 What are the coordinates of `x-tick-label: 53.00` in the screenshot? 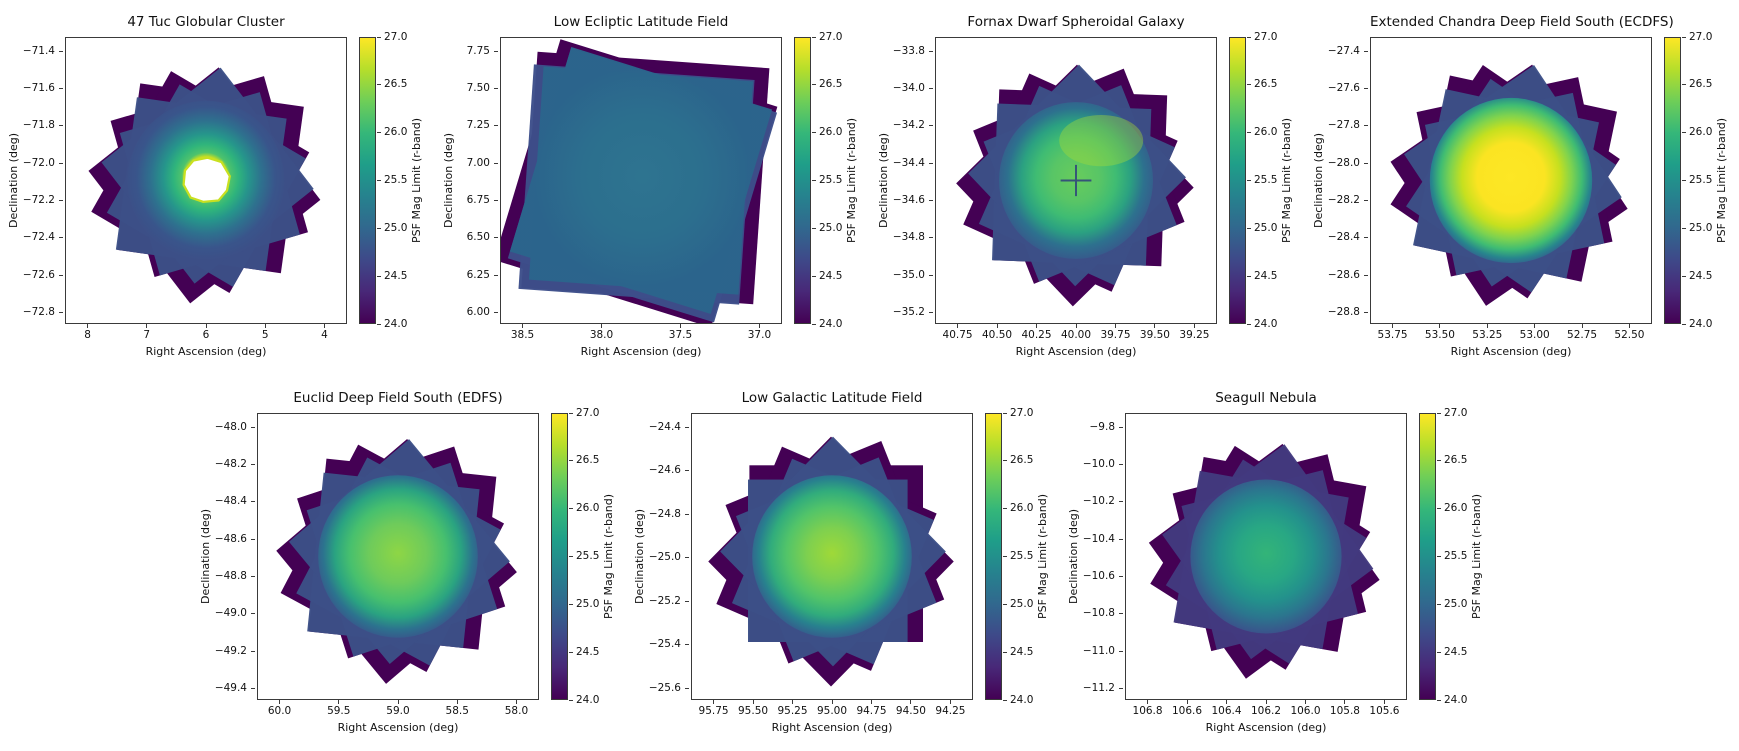 It's located at (1534, 335).